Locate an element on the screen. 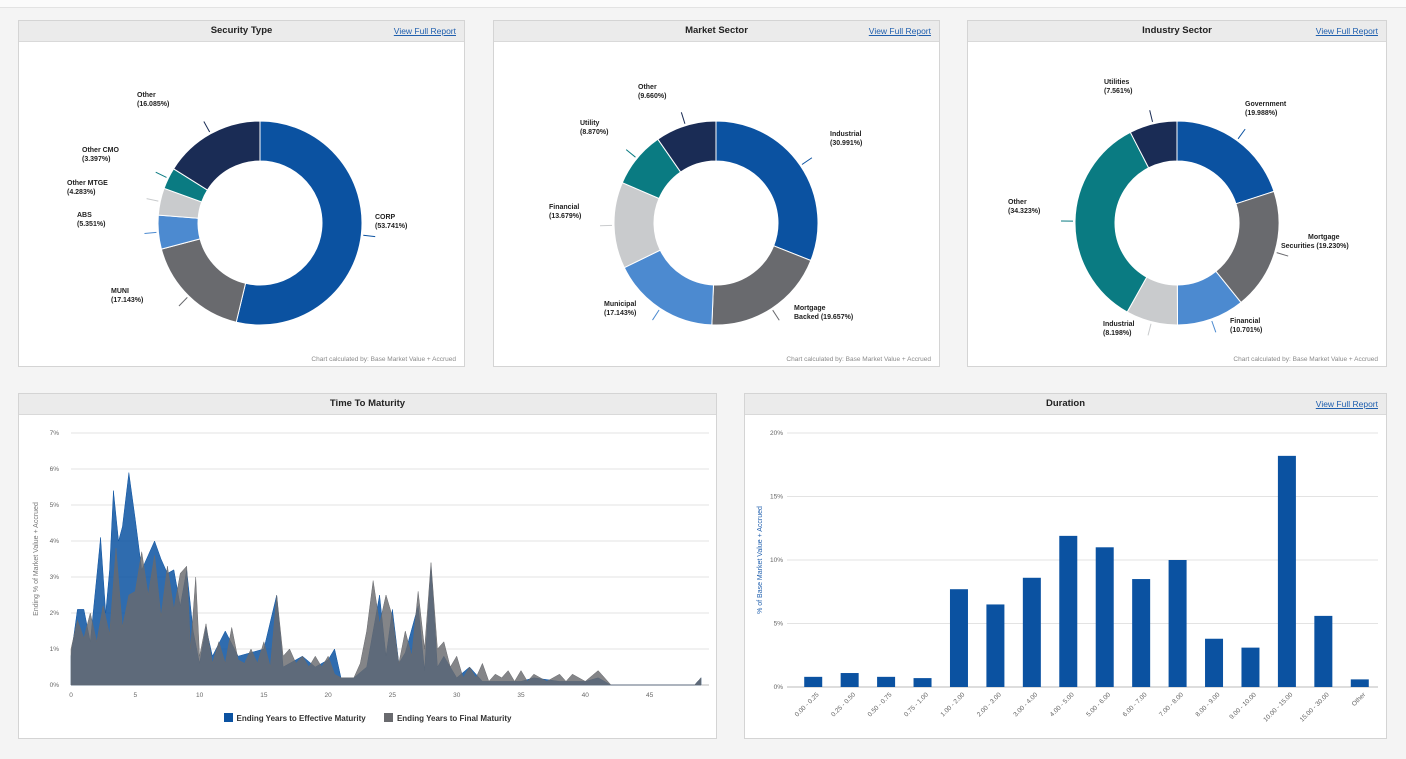  x-tick-label: 9.00 - 10.00 is located at coordinates (1243, 706).